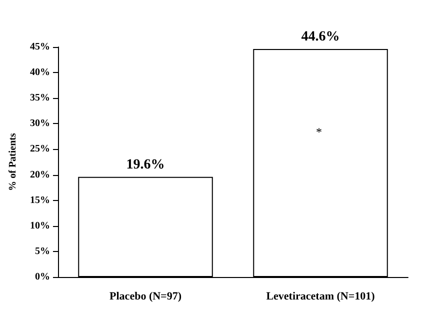 The width and height of the screenshot is (443, 325). I want to click on y-tick-label: 10%, so click(40, 226).